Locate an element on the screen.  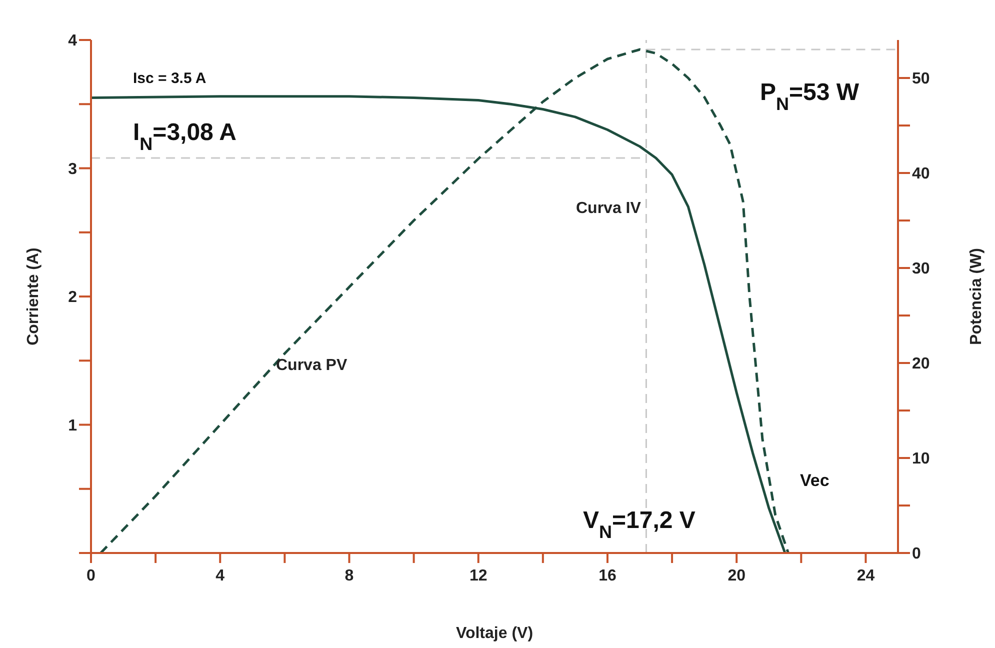
y2-axis-title: Potencia (W) is located at coordinates (976, 296).